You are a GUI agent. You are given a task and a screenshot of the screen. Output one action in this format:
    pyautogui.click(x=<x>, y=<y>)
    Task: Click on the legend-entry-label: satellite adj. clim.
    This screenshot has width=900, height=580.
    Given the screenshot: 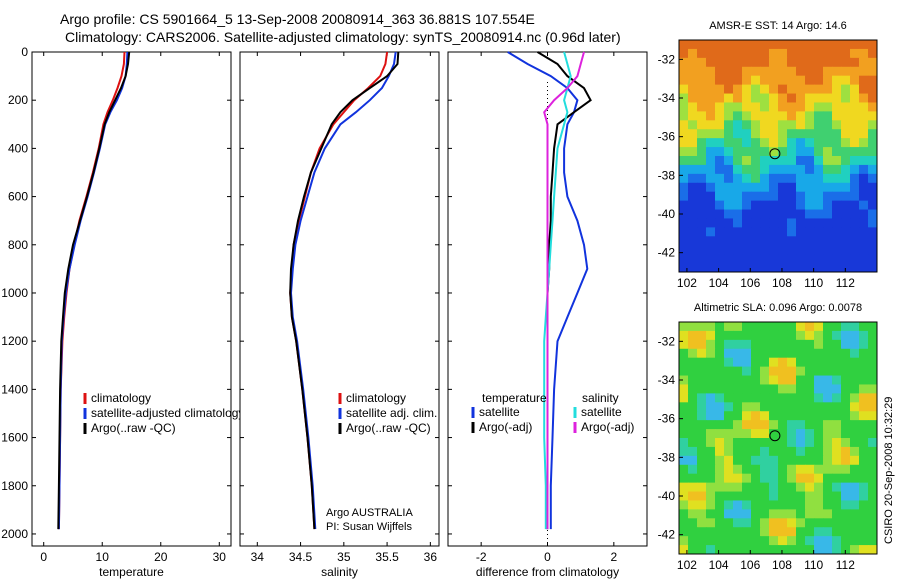 What is the action you would take?
    pyautogui.click(x=391, y=413)
    